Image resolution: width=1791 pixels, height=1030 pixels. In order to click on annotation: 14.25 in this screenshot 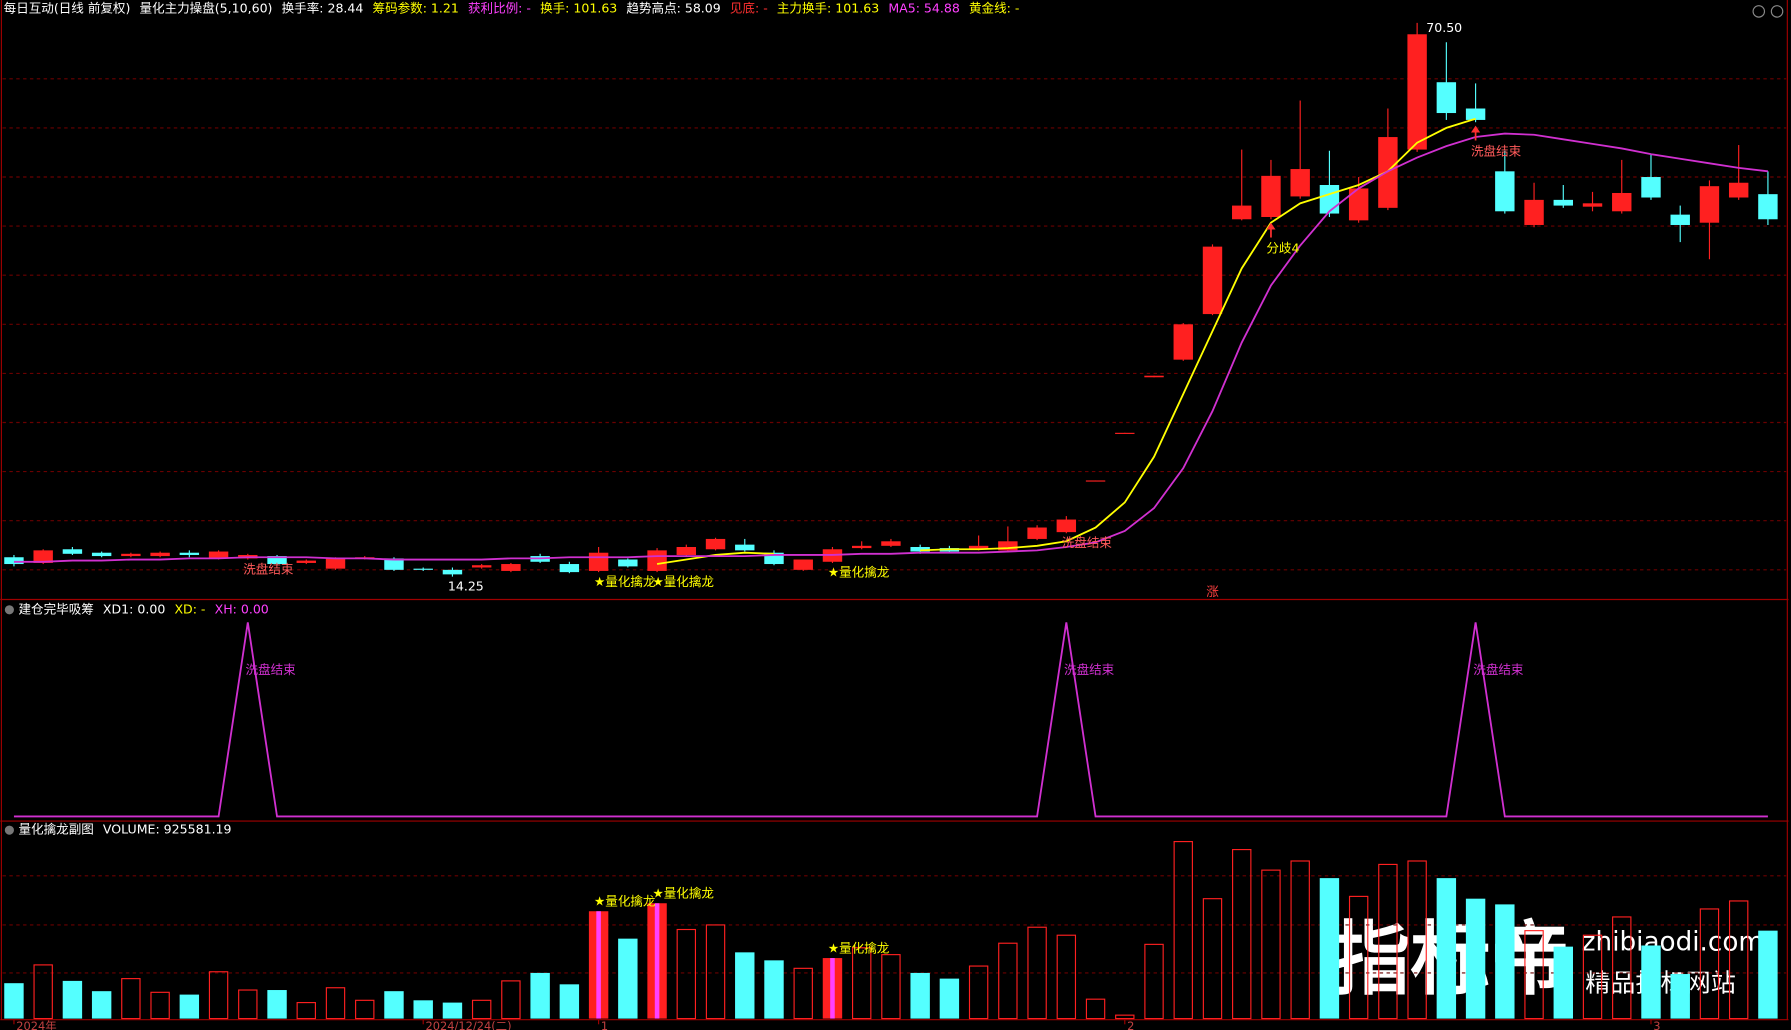, I will do `click(466, 585)`.